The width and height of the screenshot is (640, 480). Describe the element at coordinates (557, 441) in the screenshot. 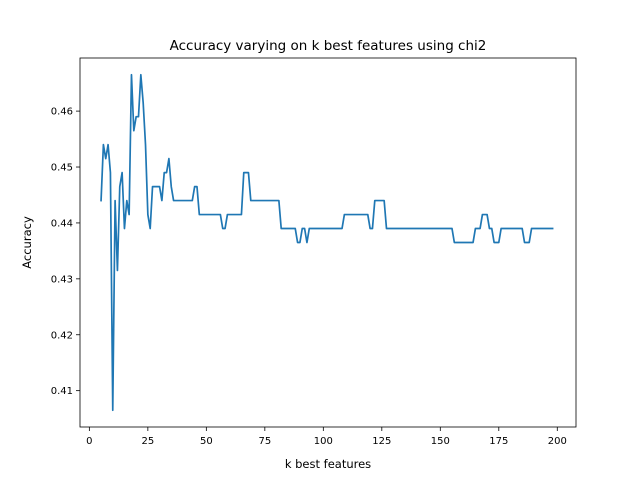

I see `x-tick-label-8: 200` at that location.